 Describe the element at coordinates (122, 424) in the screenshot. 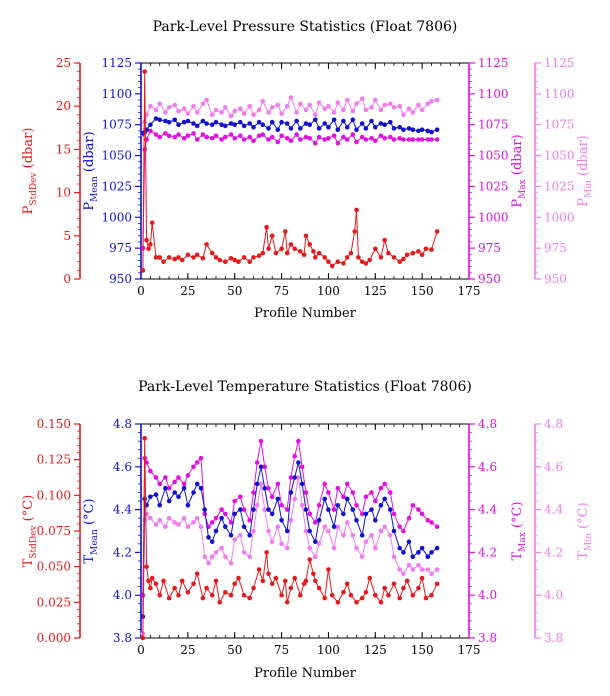

I see `mean-tick-label: 4.8` at that location.